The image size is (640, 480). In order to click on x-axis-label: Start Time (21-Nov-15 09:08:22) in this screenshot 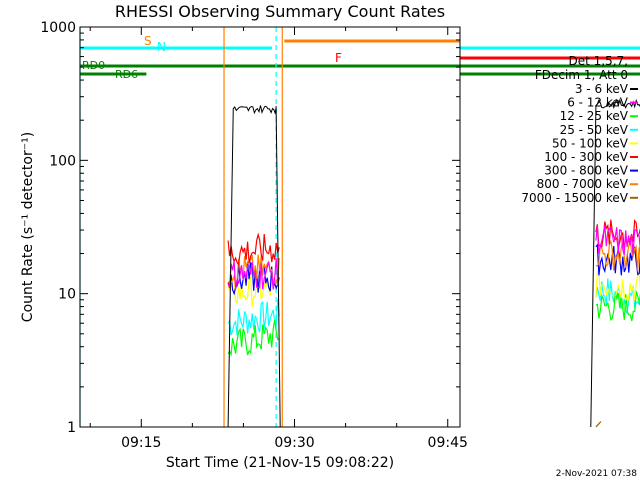, I will do `click(280, 463)`.